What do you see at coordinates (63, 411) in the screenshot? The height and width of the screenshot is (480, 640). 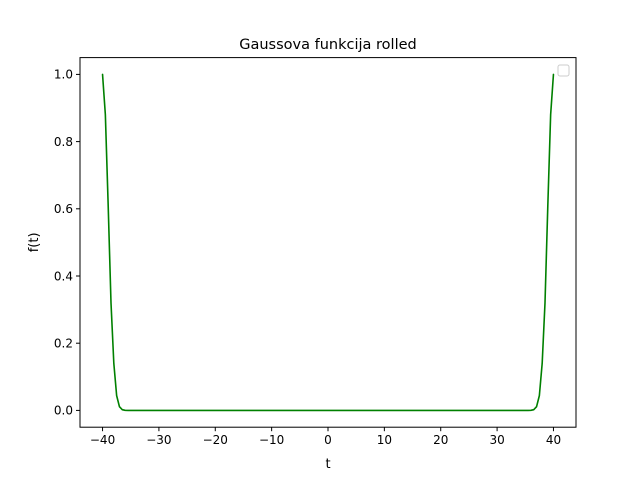 I see `y-tick-label: 0.0` at bounding box center [63, 411].